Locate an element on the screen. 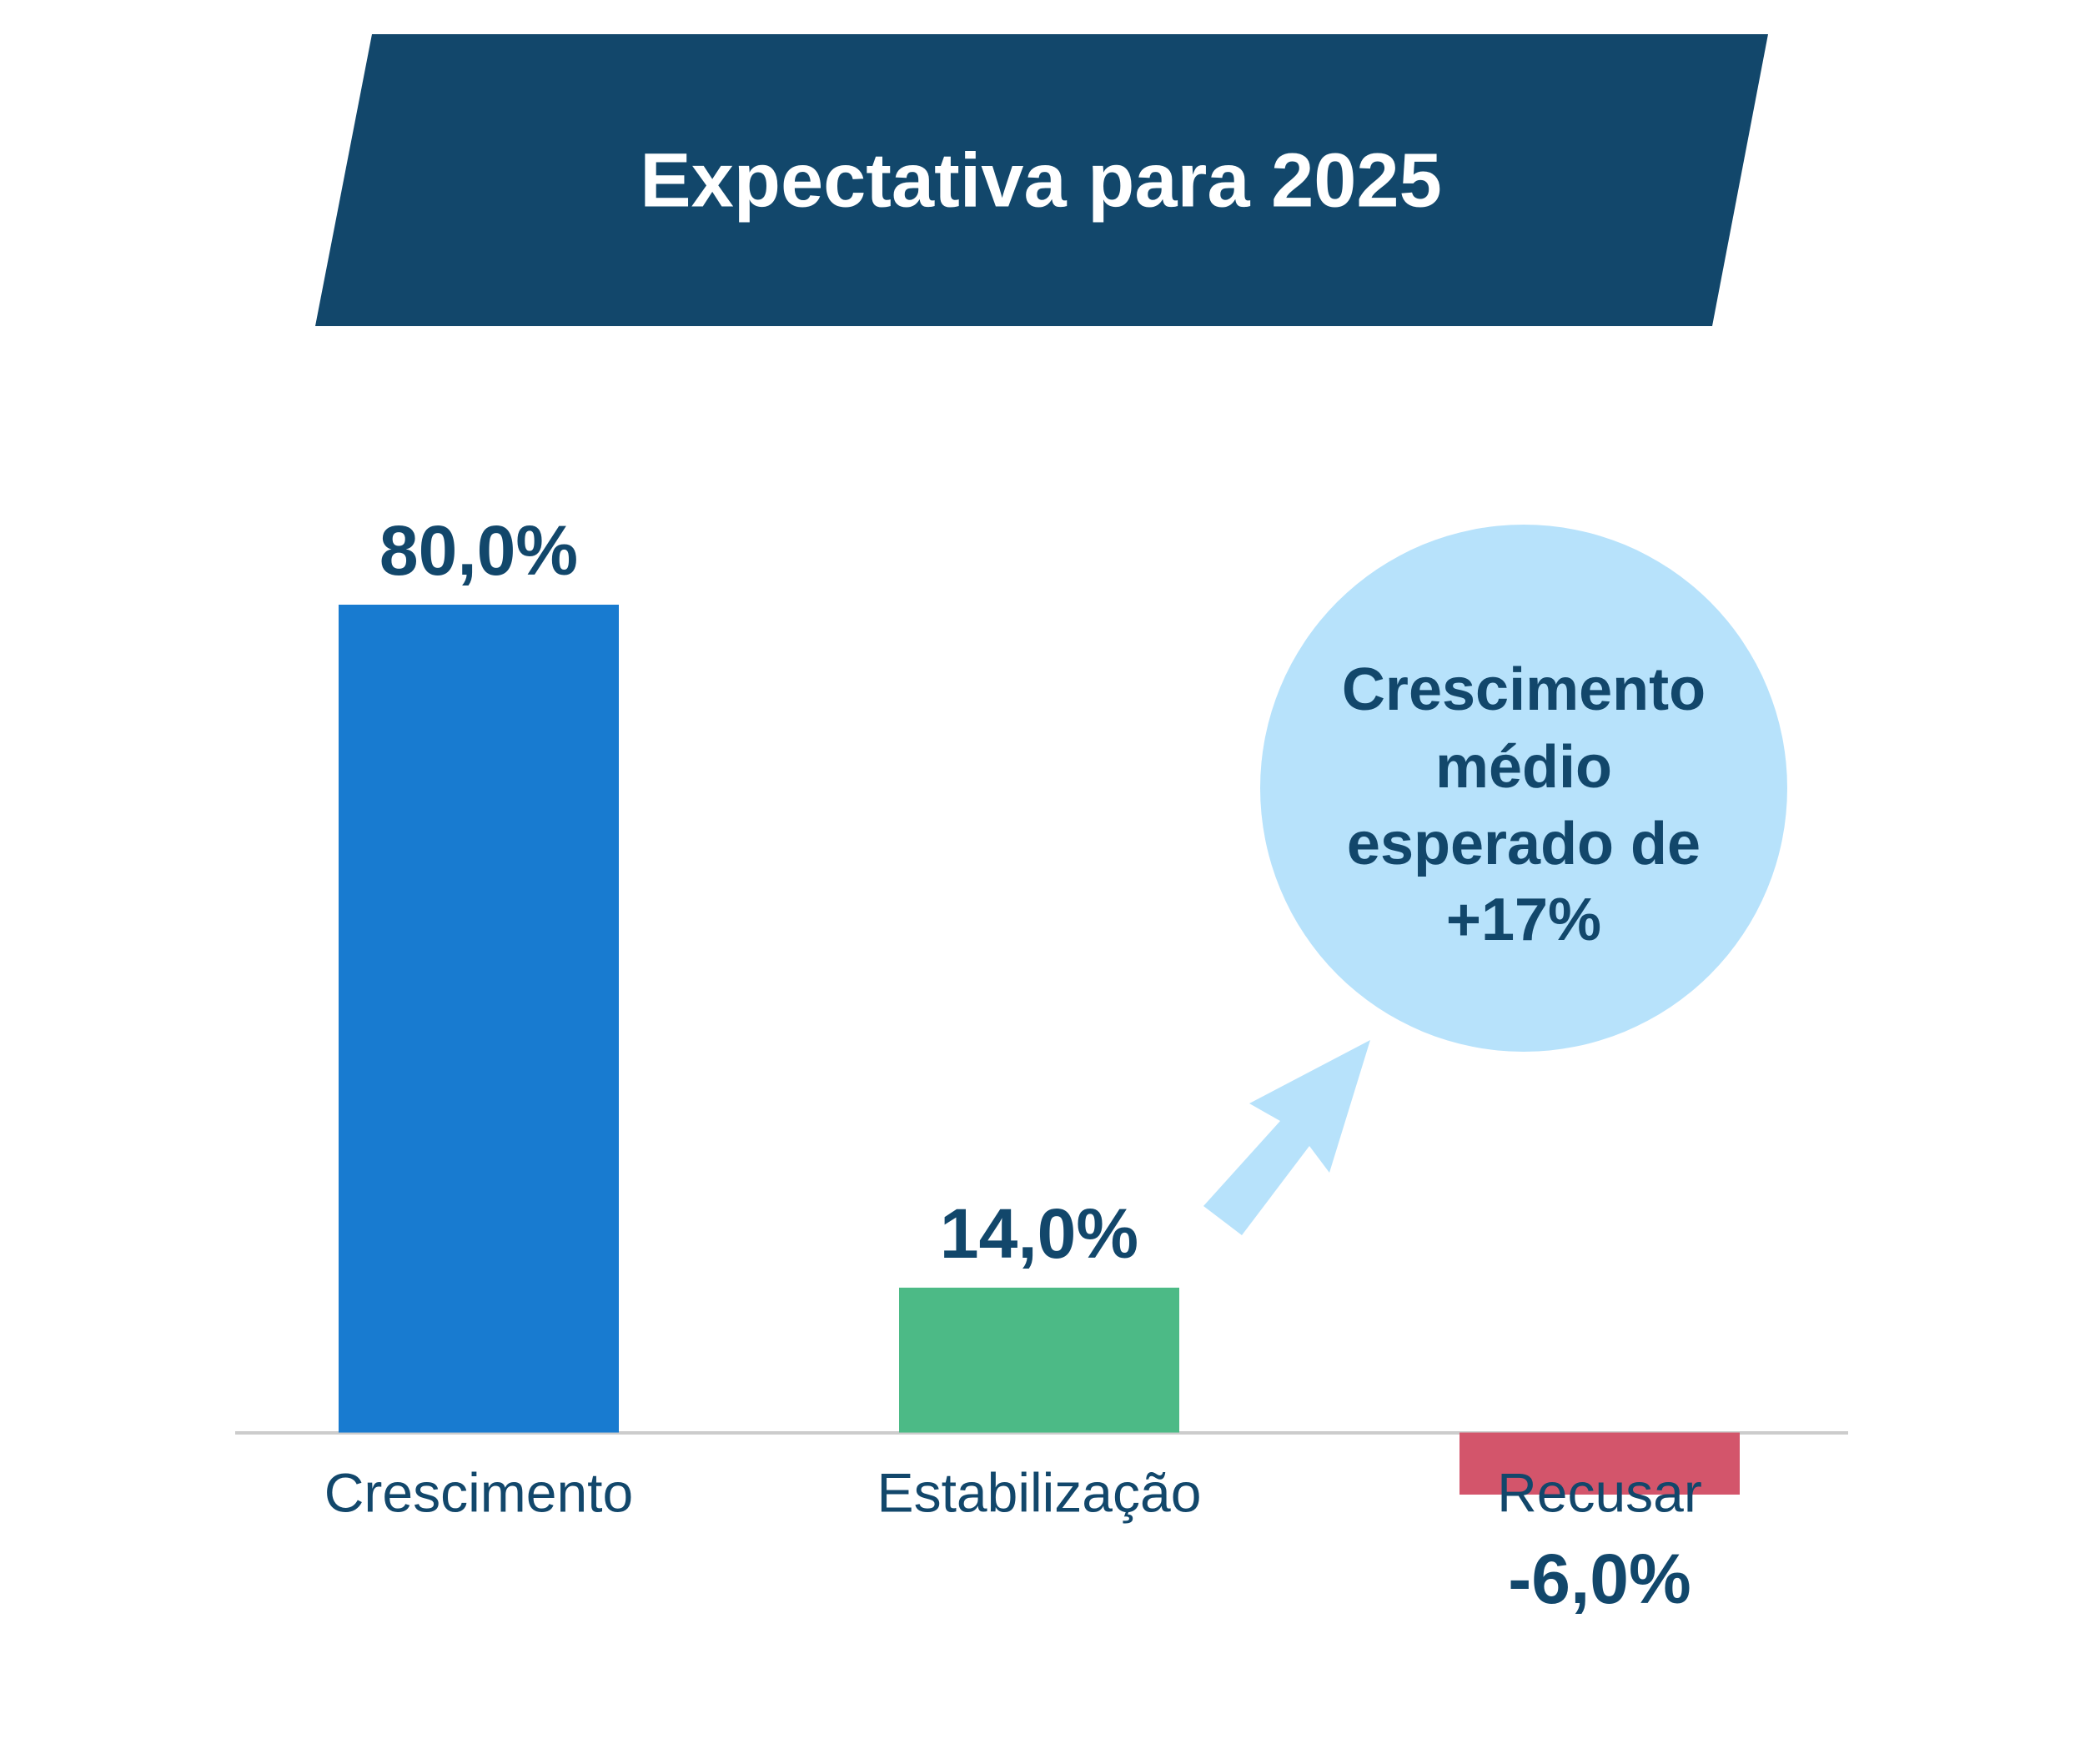  title-banner is located at coordinates (1042, 180).